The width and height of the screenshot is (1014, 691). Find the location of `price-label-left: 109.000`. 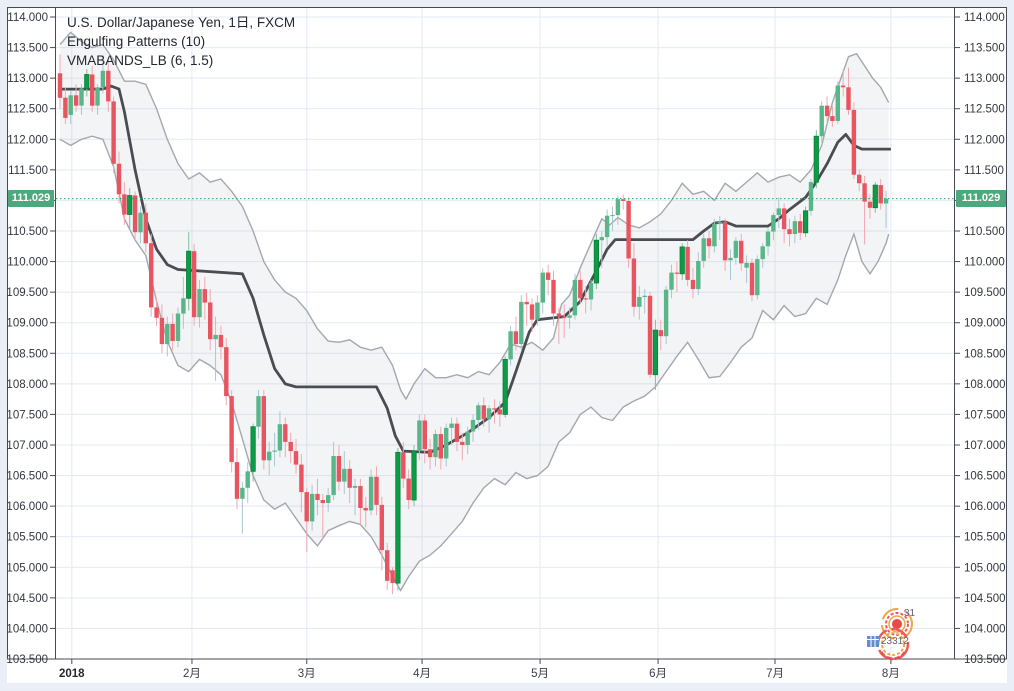

price-label-left: 109.000 is located at coordinates (27, 324).